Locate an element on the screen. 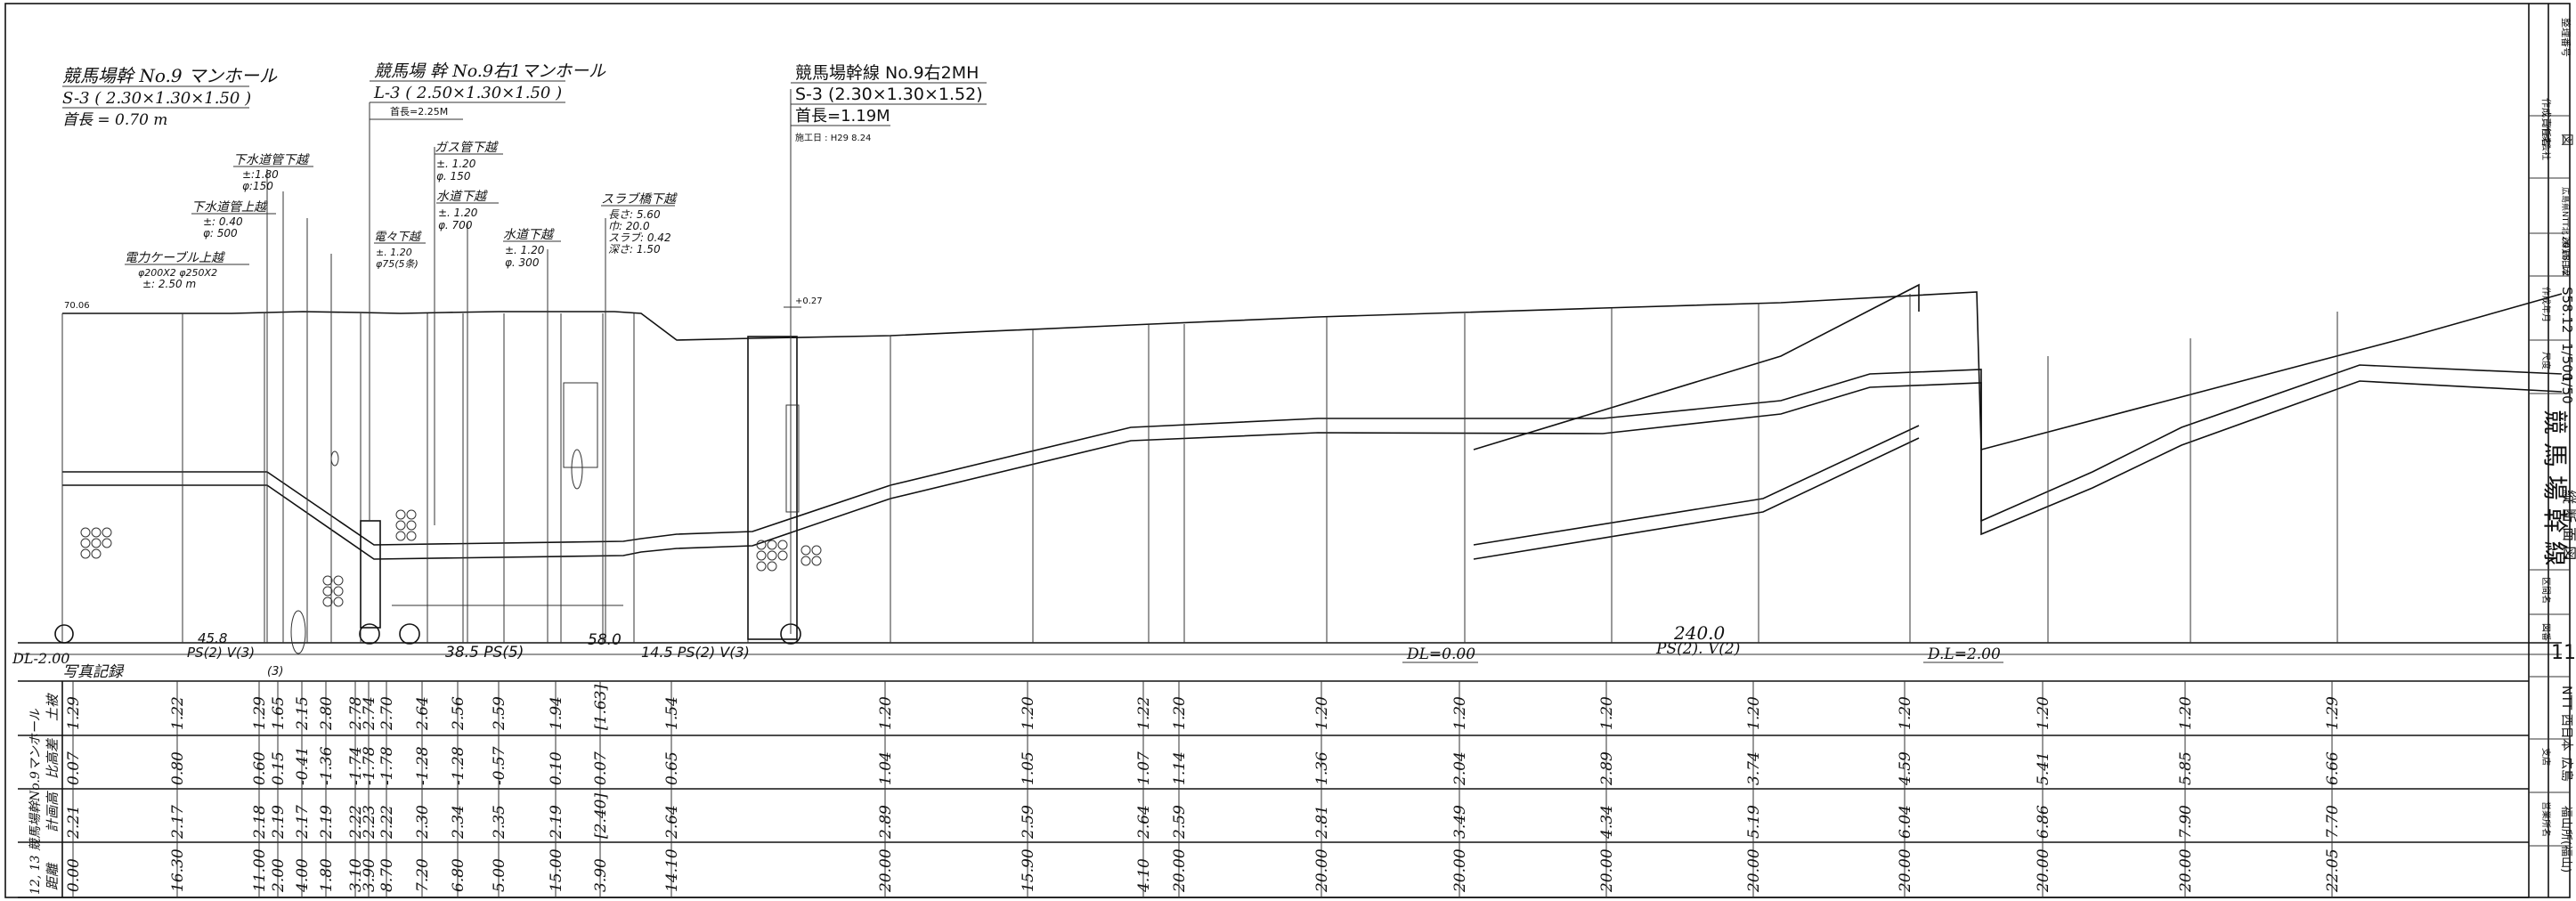 This screenshot has width=2576, height=901. crossing-4-l2: φ. 150 is located at coordinates (453, 176).